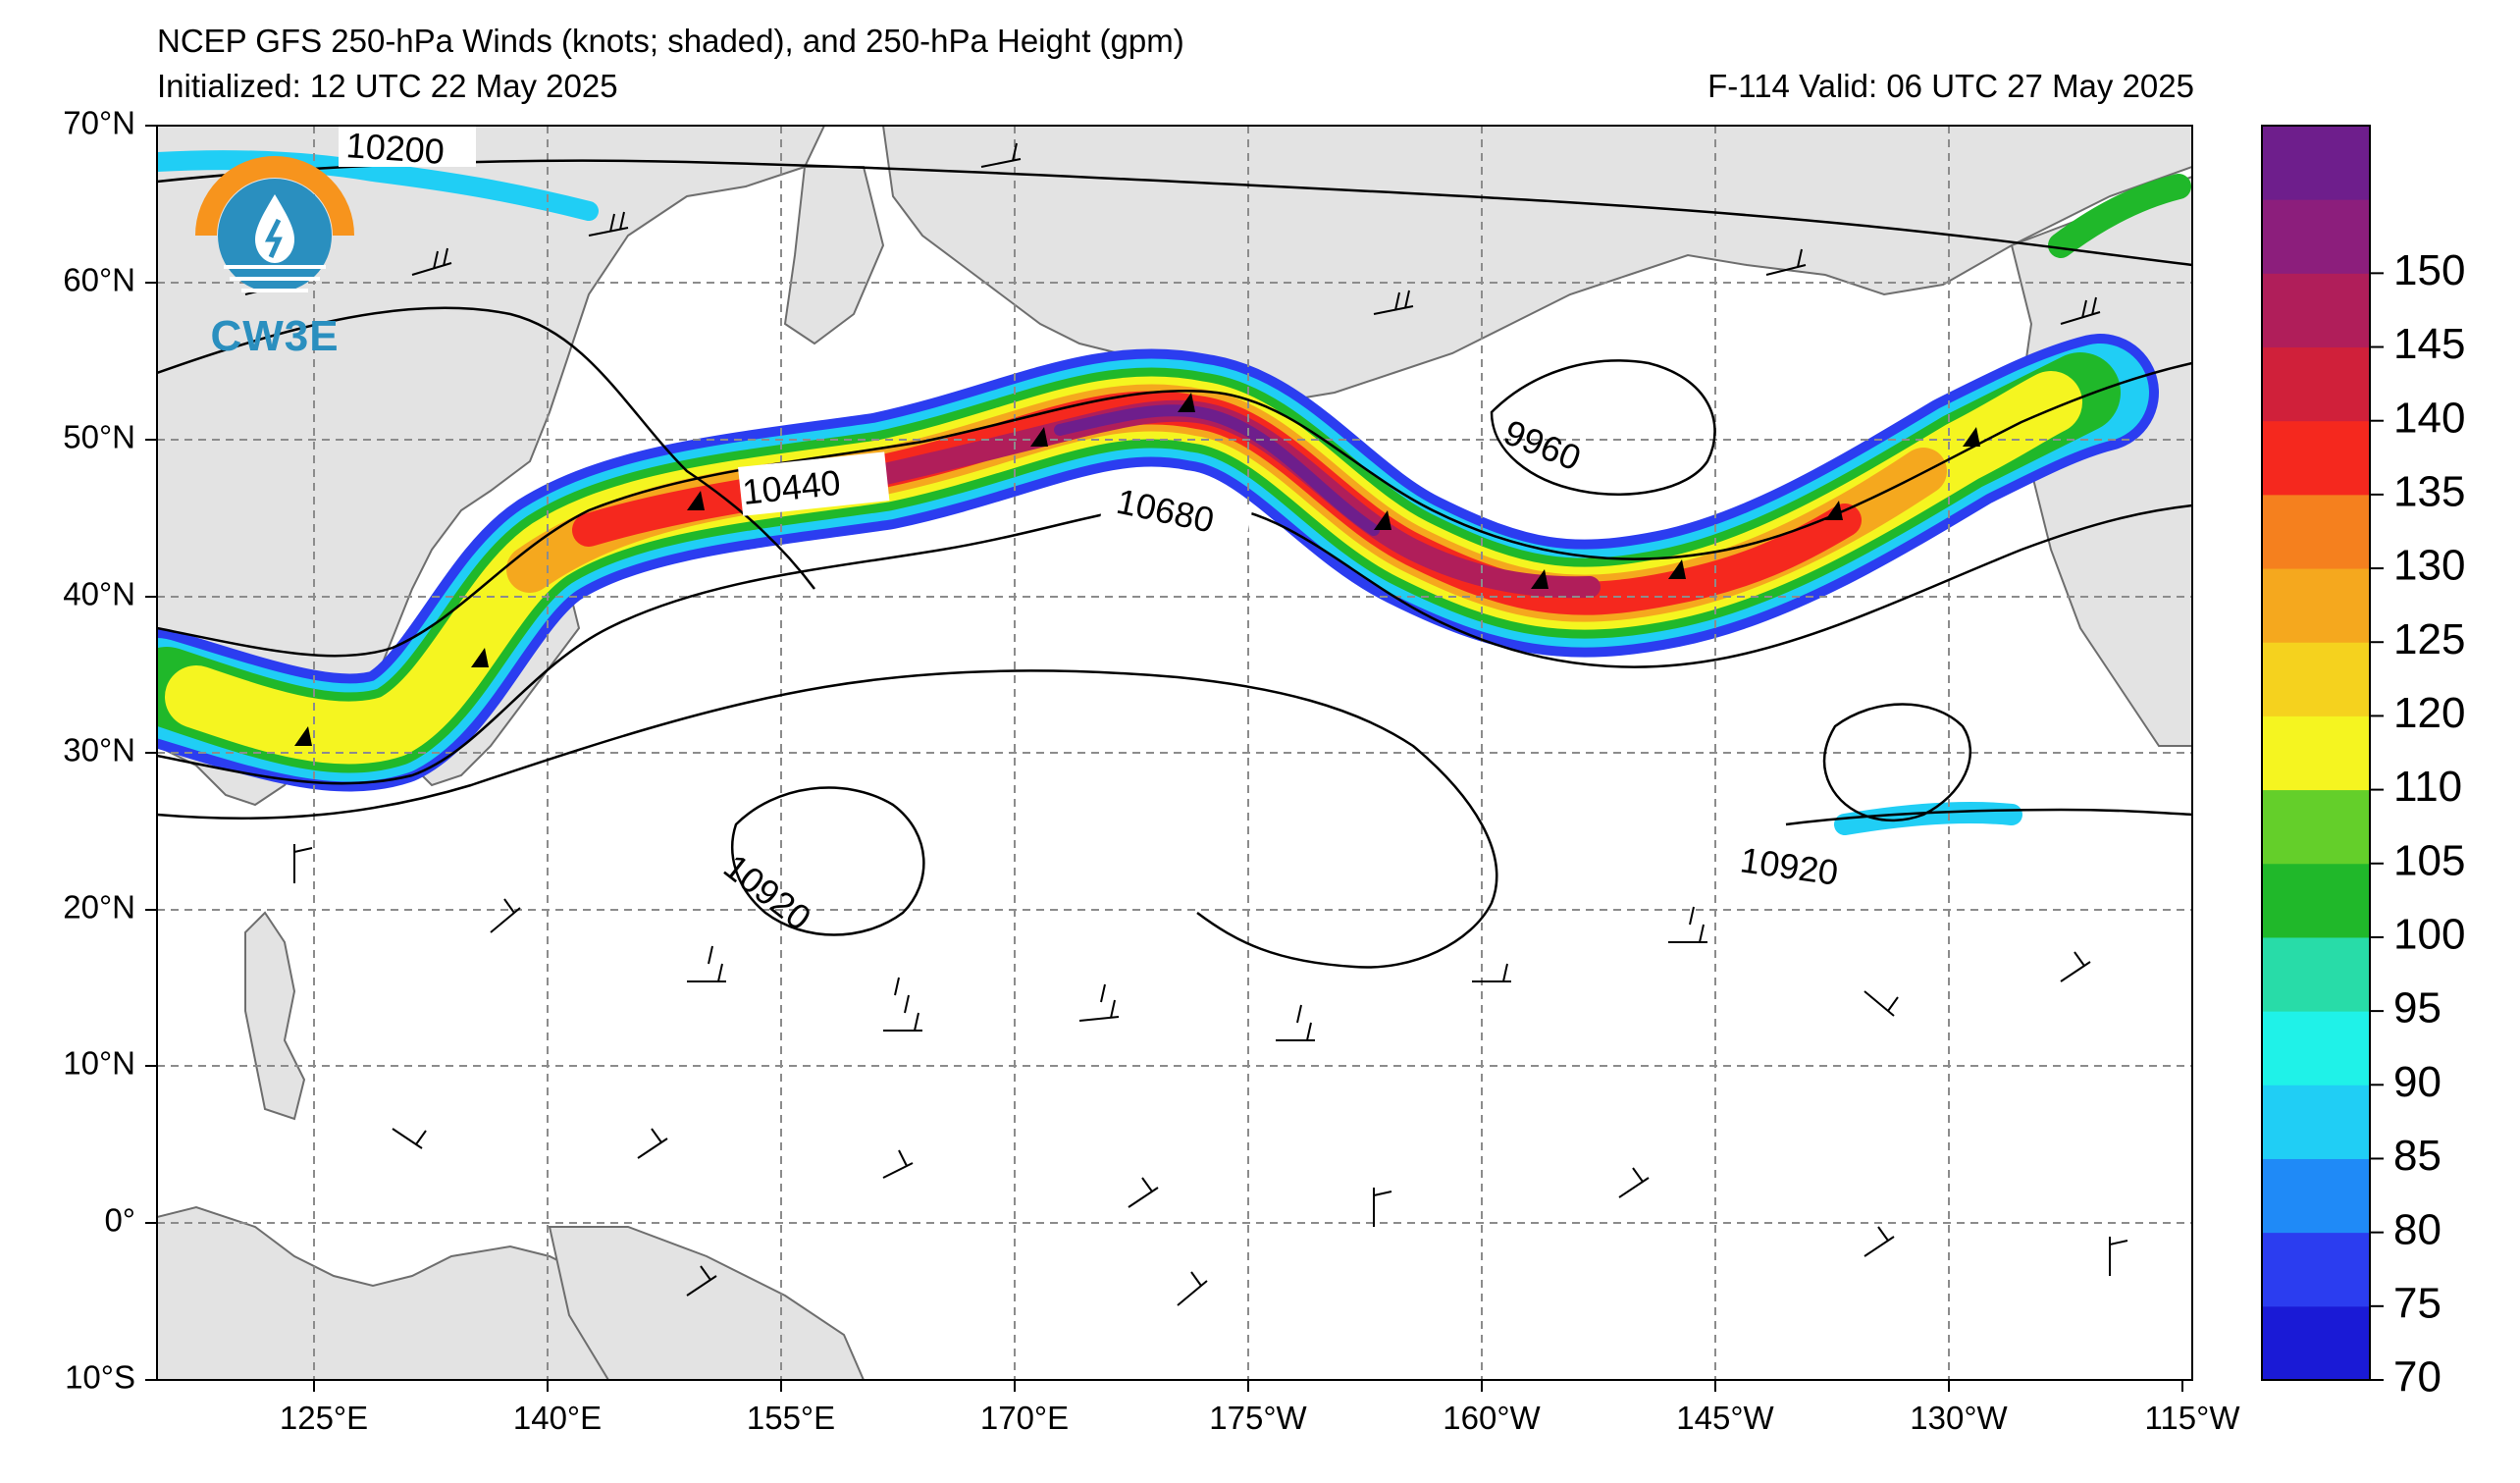 Image resolution: width=2520 pixels, height=1483 pixels. What do you see at coordinates (1258, 1418) in the screenshot?
I see `lon-label-175w: 175°W` at bounding box center [1258, 1418].